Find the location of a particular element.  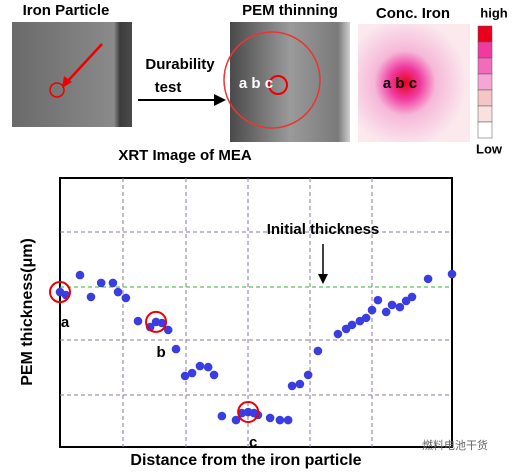

point-label: a is located at coordinates (65, 322).